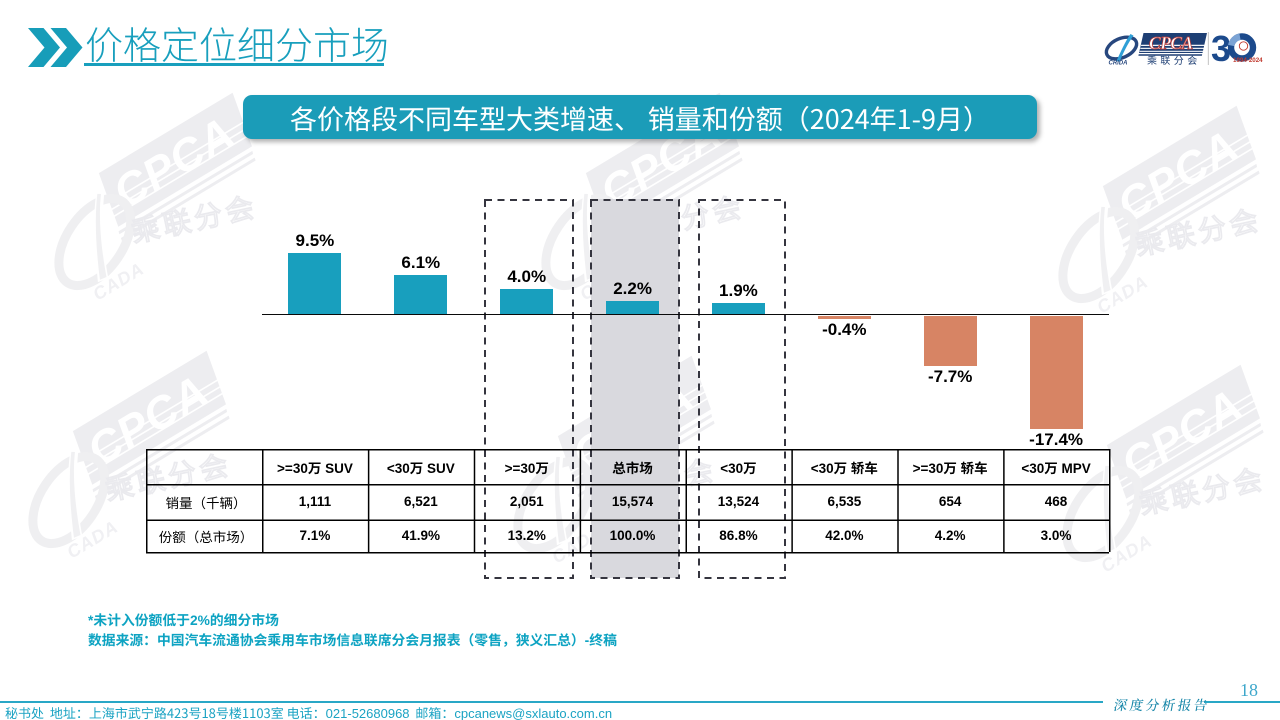 The height and width of the screenshot is (720, 1280). I want to click on svg-text: 乘联分会, so click(1174, 59).